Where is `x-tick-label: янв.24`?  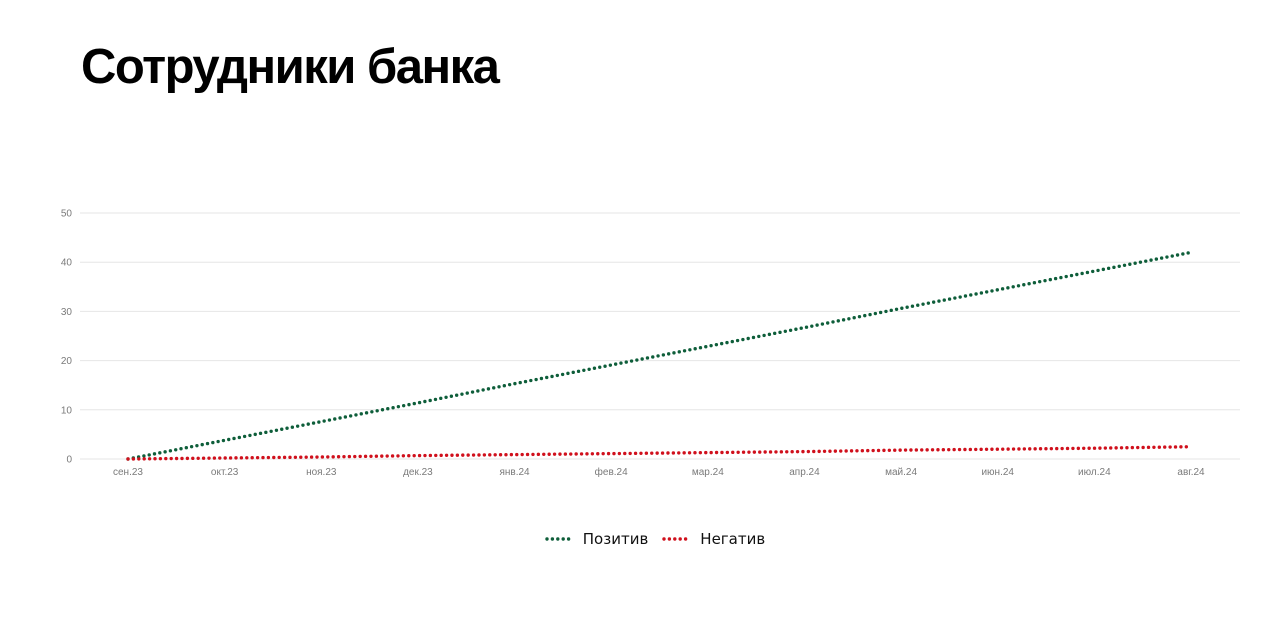
x-tick-label: янв.24 is located at coordinates (514, 472).